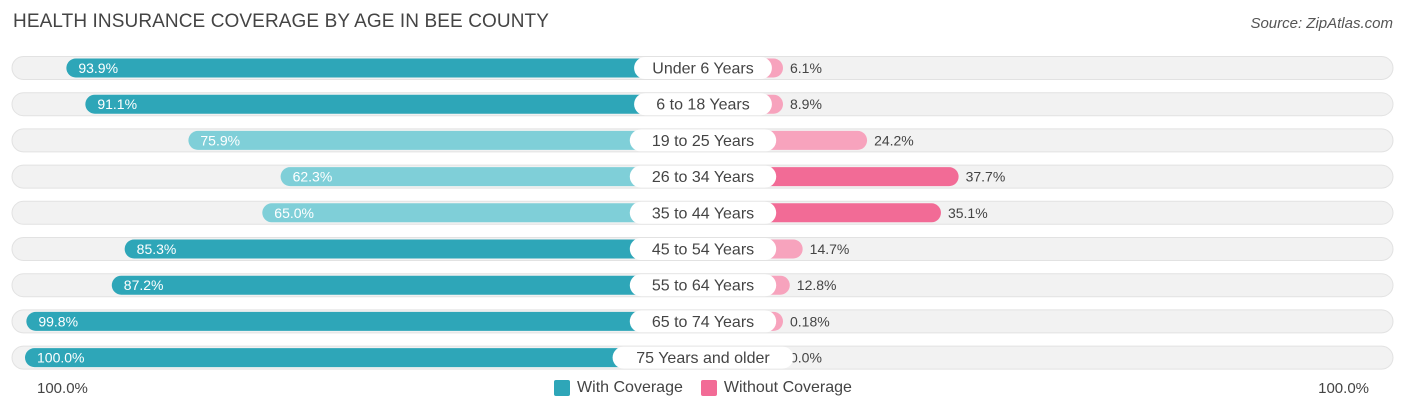 The width and height of the screenshot is (1406, 414). What do you see at coordinates (157, 249) in the screenshot?
I see `value-label-with: 85.3%` at bounding box center [157, 249].